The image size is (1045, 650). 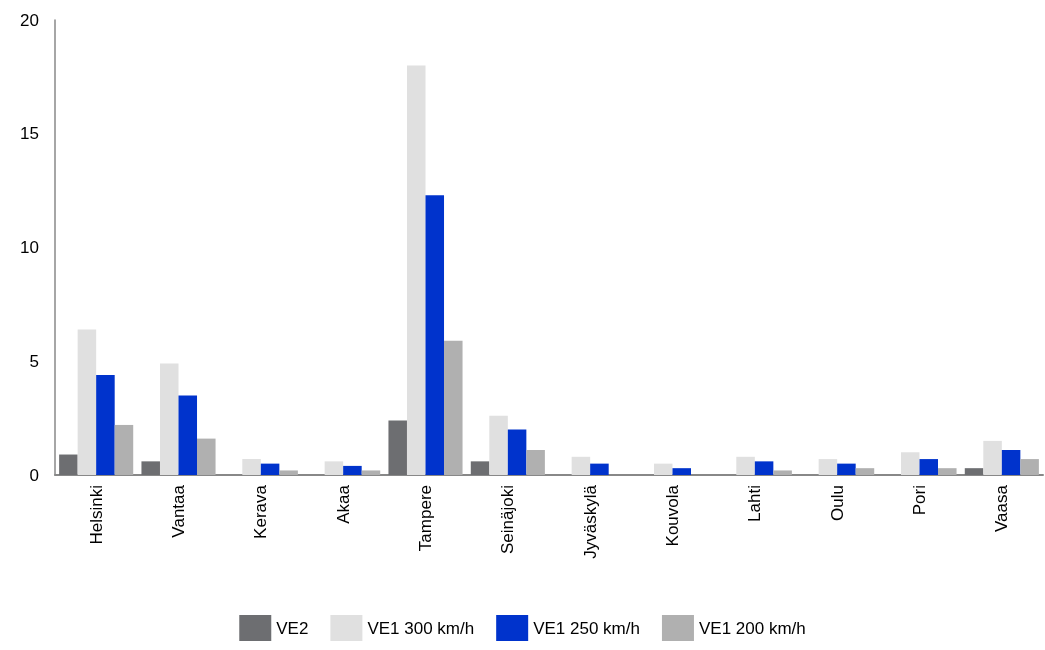 What do you see at coordinates (29, 20) in the screenshot?
I see `y-tick-label: 20` at bounding box center [29, 20].